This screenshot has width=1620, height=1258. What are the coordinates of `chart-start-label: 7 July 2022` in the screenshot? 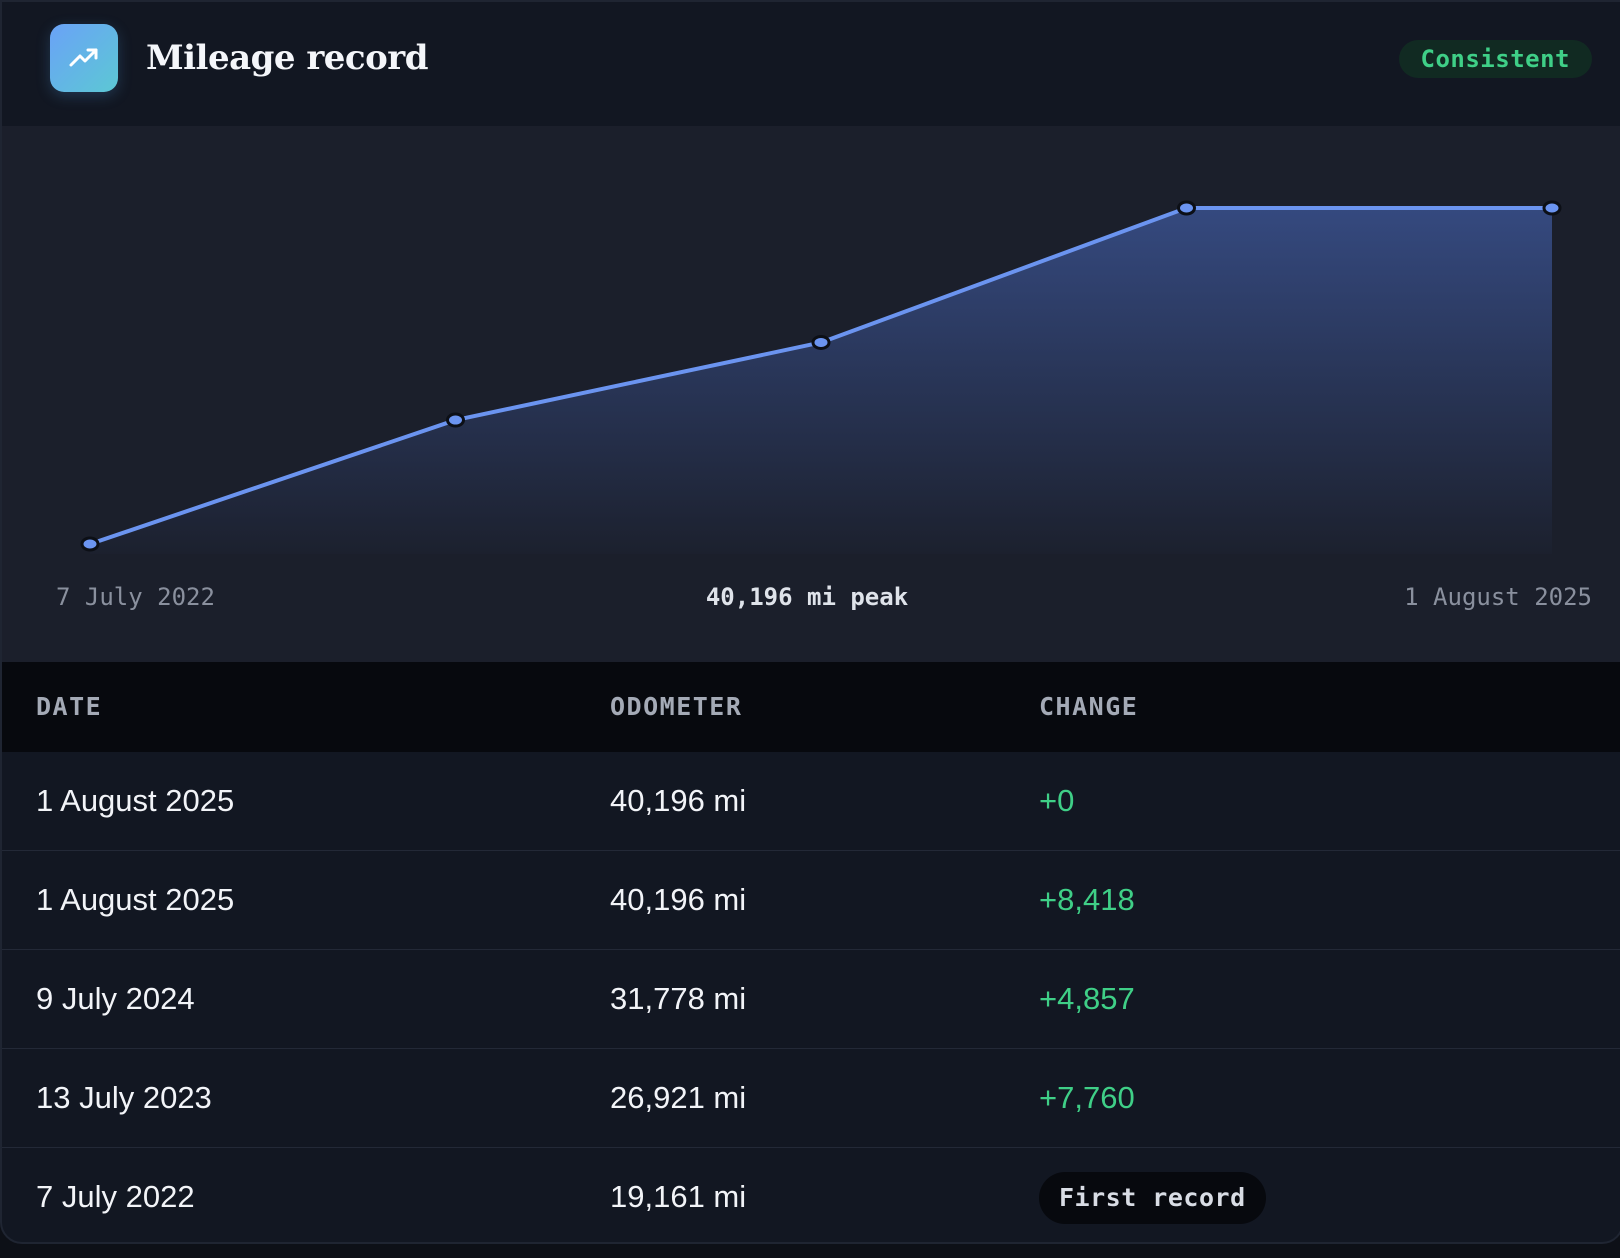 It's located at (135, 597).